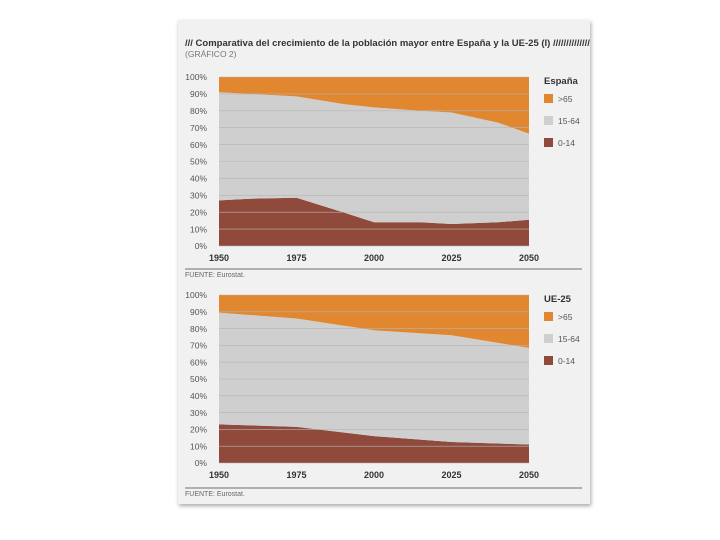 This screenshot has height=540, width=720. I want to click on chart-subtitle: (GRÁFICO 2), so click(211, 54).